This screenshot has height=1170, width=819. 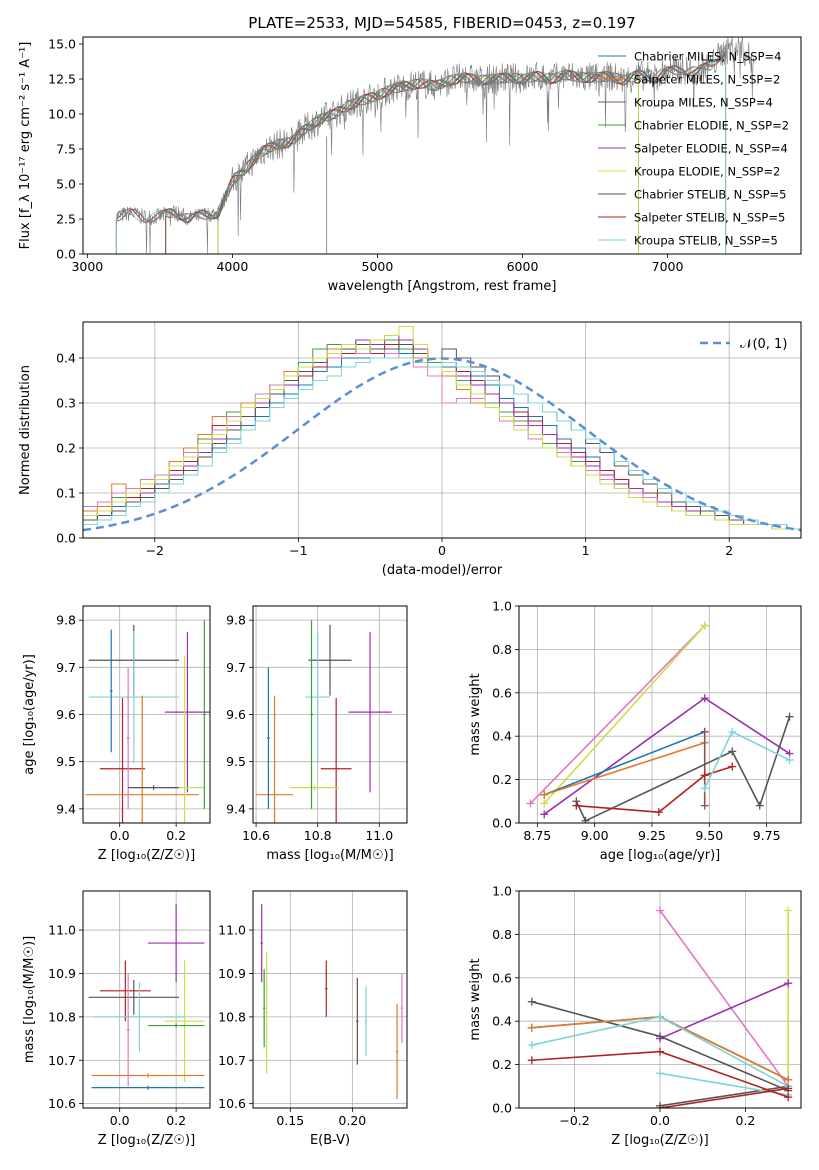 I want to click on x-tick-label: 1, so click(x=586, y=550).